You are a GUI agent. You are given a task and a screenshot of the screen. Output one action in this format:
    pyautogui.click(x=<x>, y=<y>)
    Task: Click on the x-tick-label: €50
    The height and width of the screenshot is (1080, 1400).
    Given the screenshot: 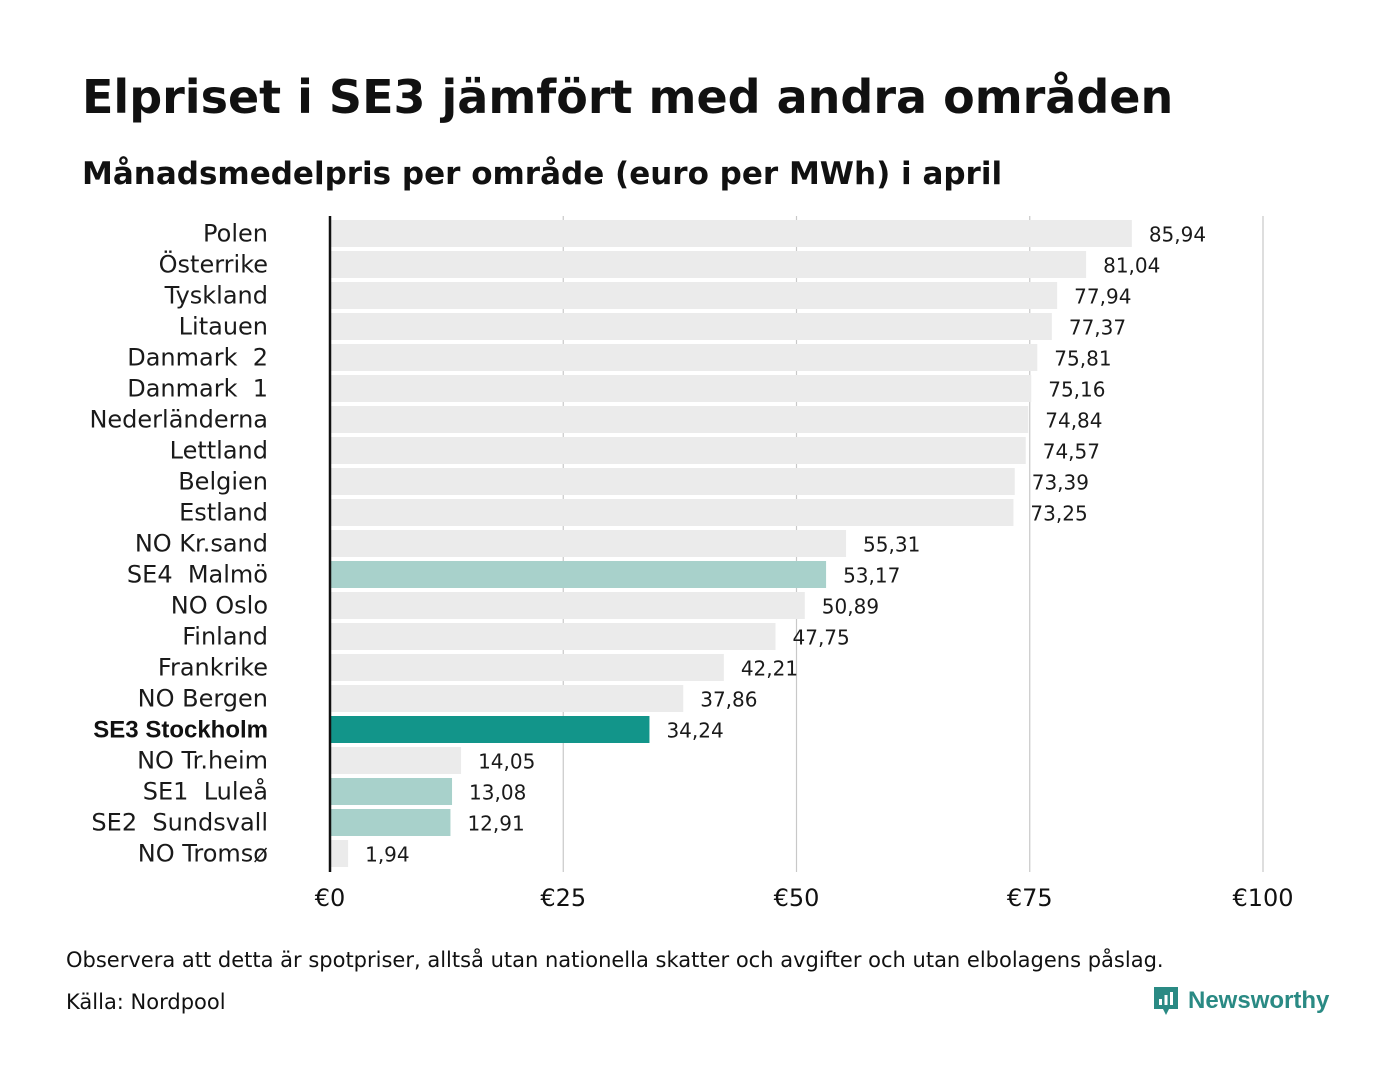 What is the action you would take?
    pyautogui.click(x=797, y=898)
    